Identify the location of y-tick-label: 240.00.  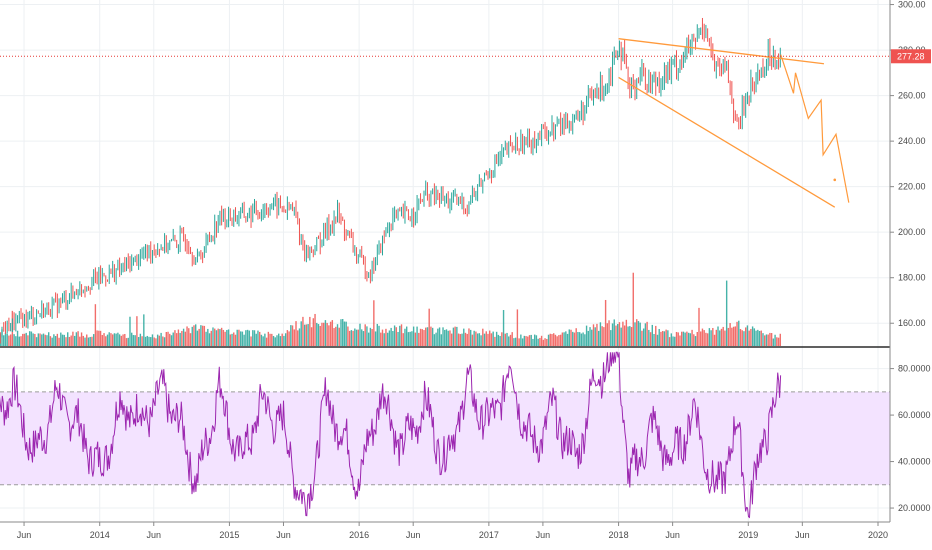
(912, 141).